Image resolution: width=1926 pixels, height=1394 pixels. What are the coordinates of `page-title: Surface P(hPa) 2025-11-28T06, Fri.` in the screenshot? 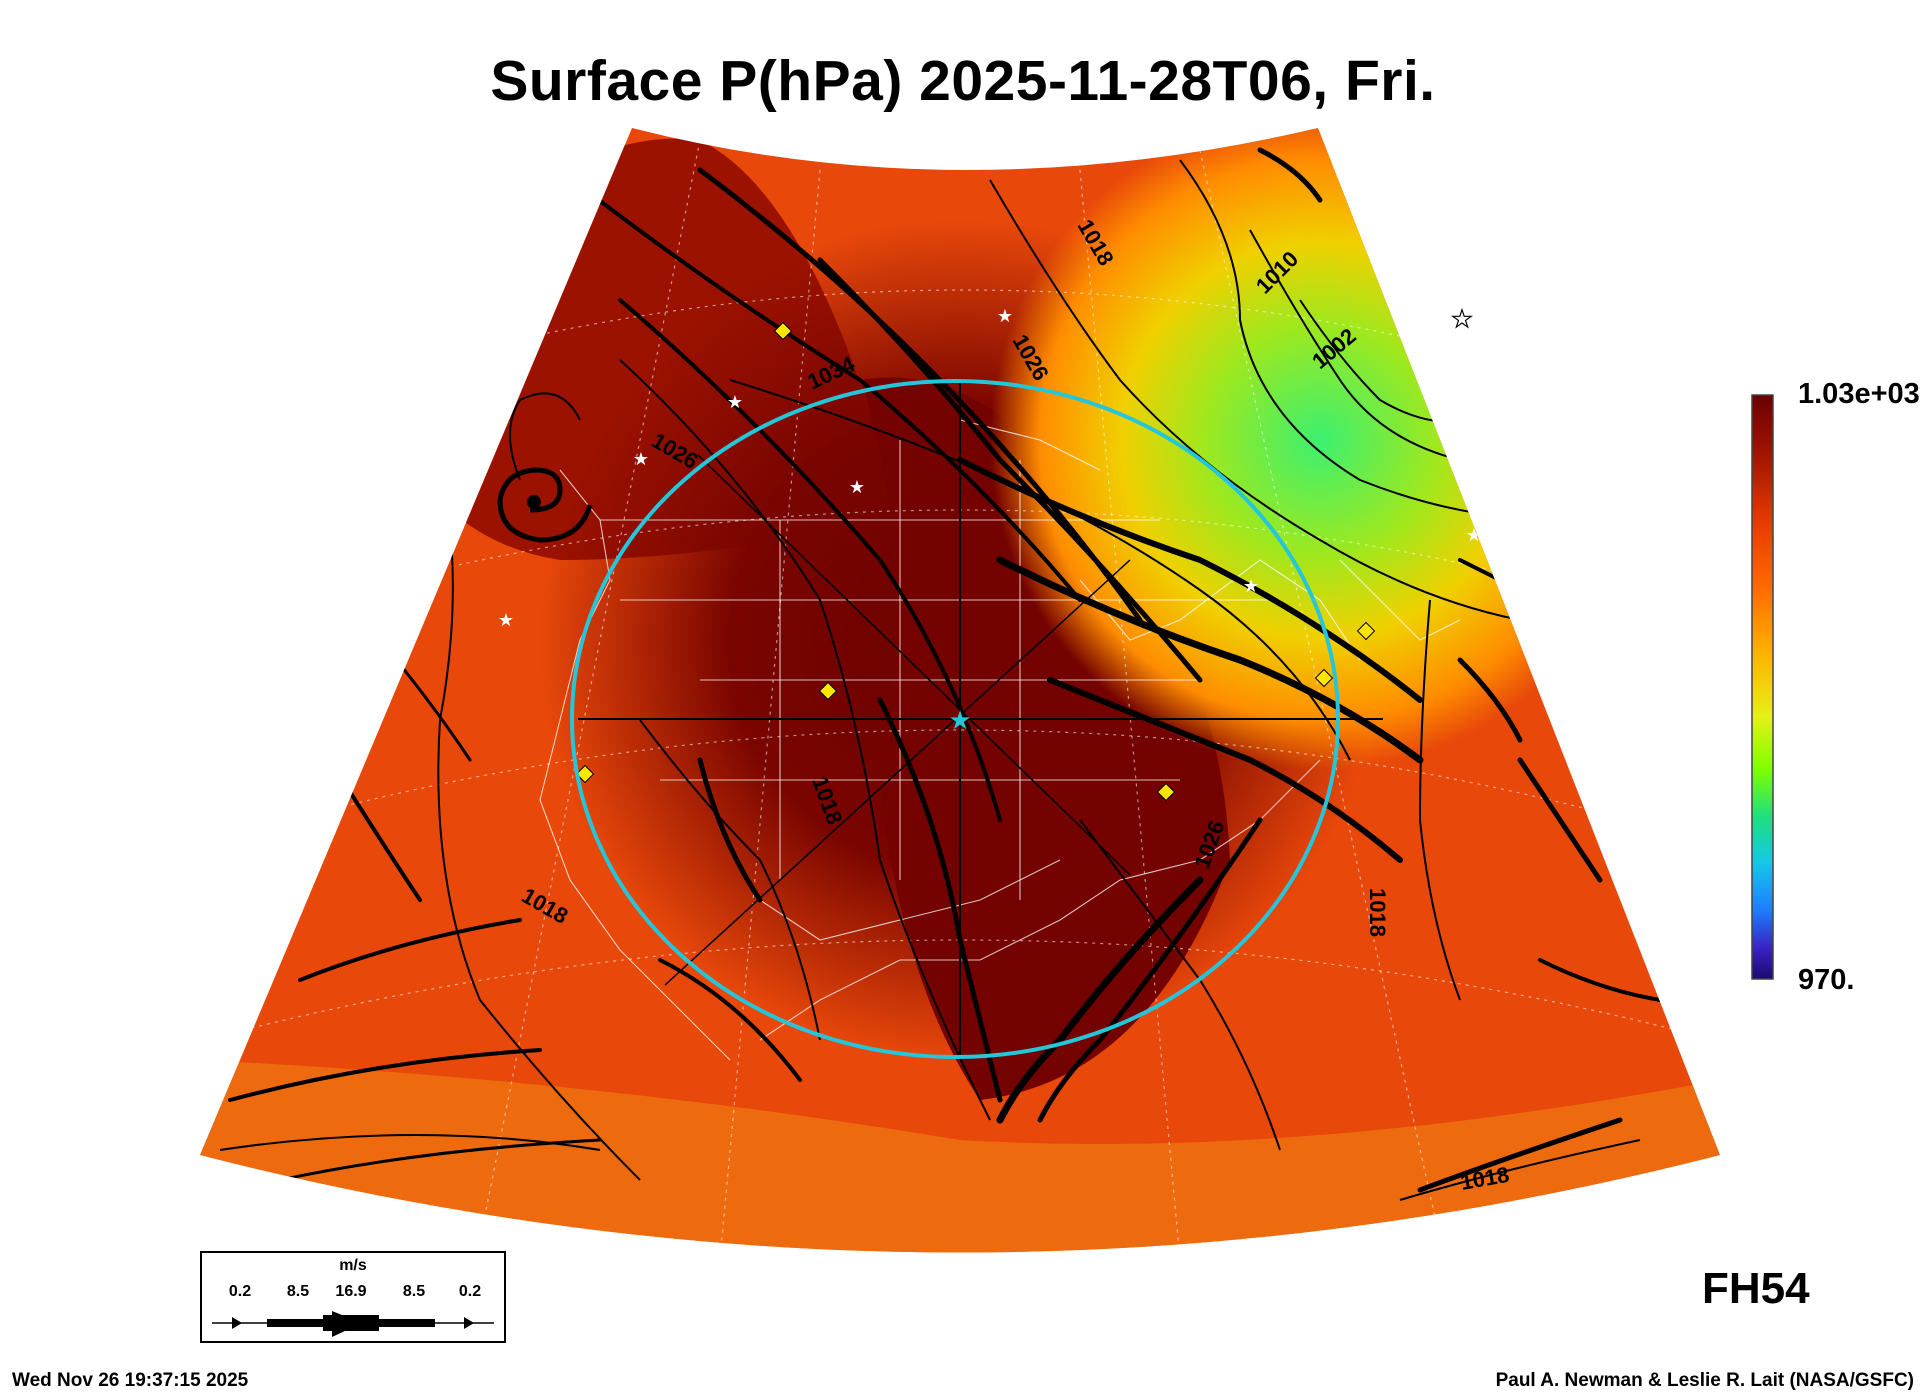 It's located at (963, 81).